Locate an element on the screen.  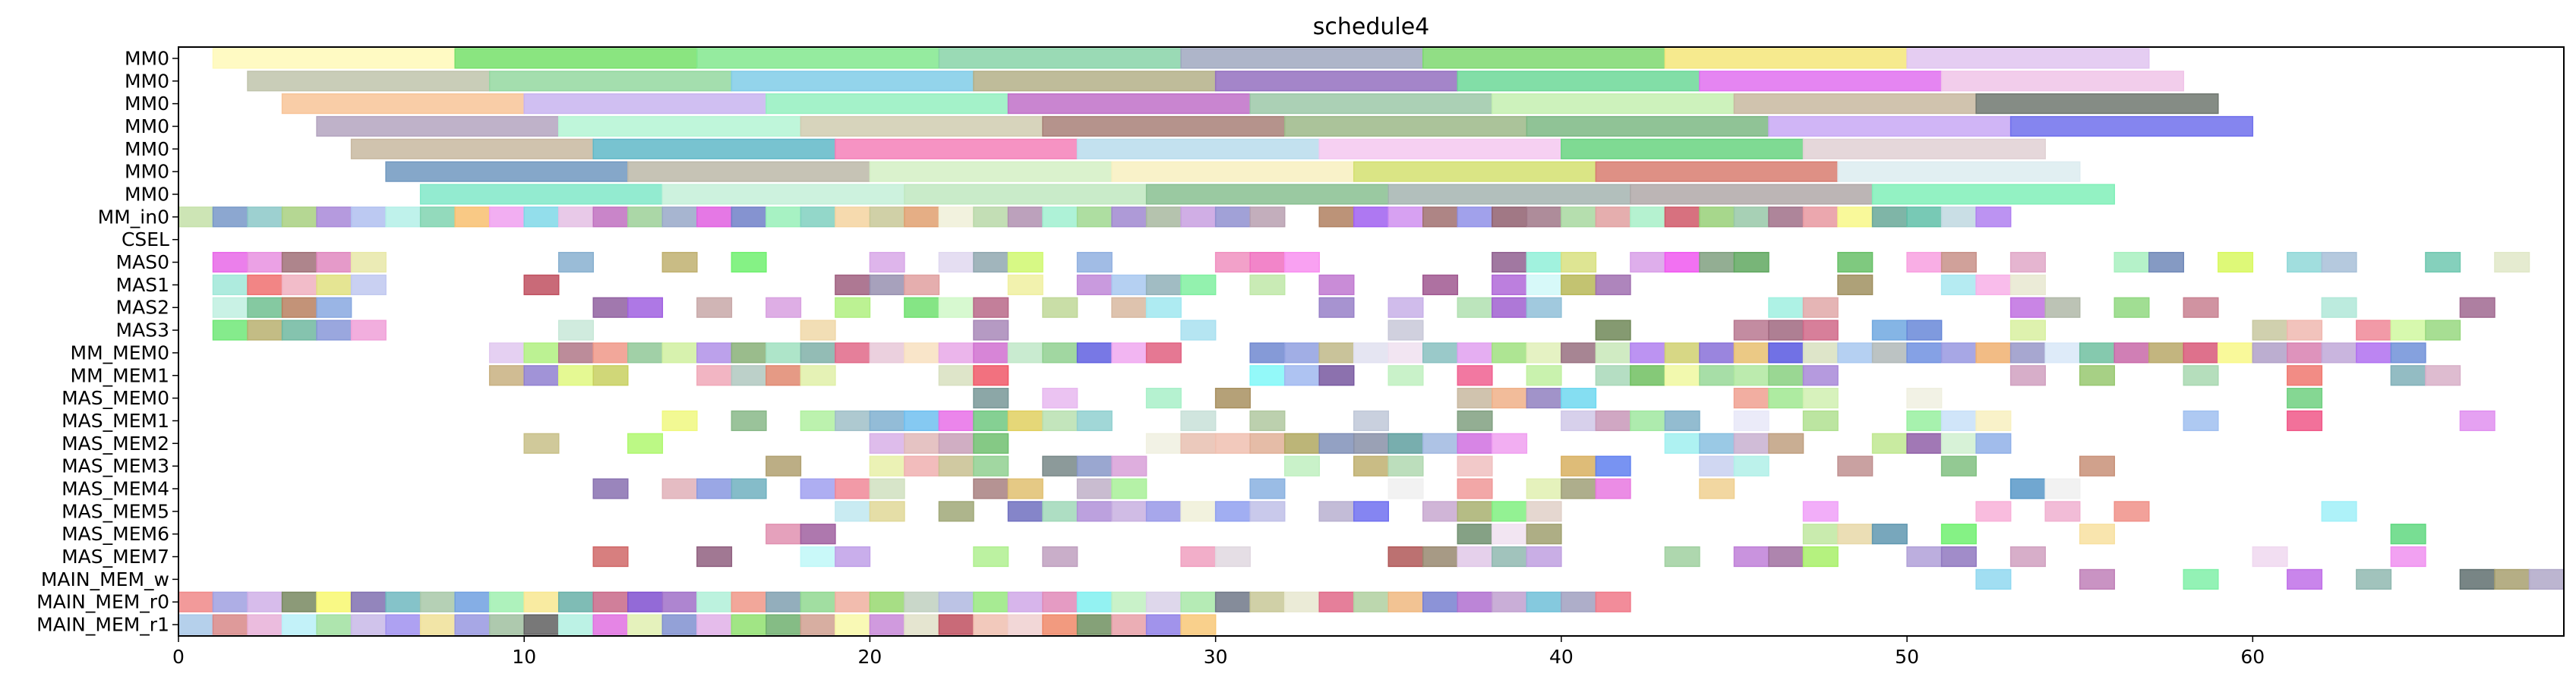
y-tick-label: MAS_MEM4 is located at coordinates (115, 489).